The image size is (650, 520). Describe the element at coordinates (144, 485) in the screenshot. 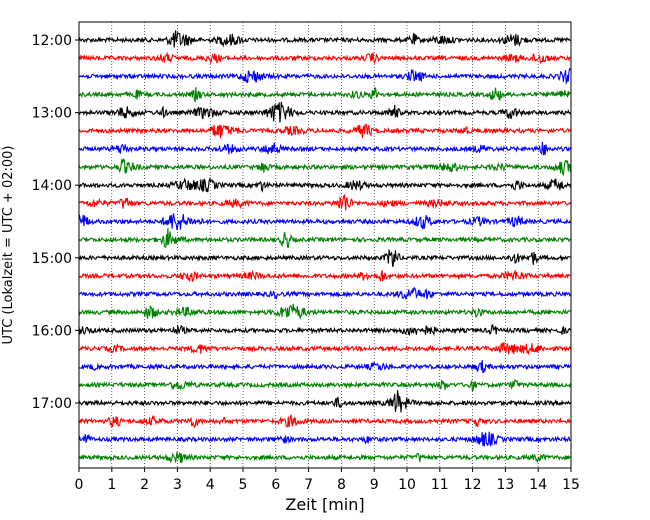

I see `x-tick-label: 2` at that location.